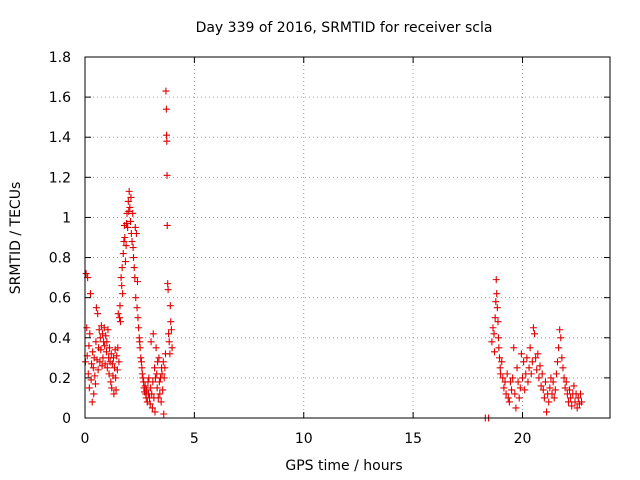 This screenshot has height=480, width=640. Describe the element at coordinates (60, 339) in the screenshot. I see `y-tick-label: 0.4` at that location.